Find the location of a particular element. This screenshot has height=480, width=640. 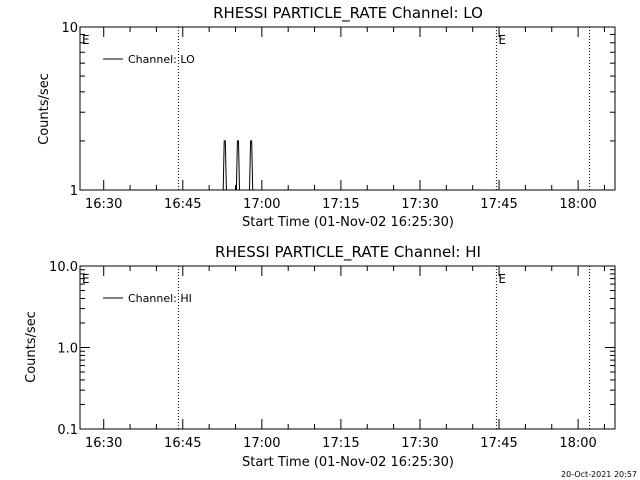

hi-x-tick-label-6: 18:00 is located at coordinates (577, 443).